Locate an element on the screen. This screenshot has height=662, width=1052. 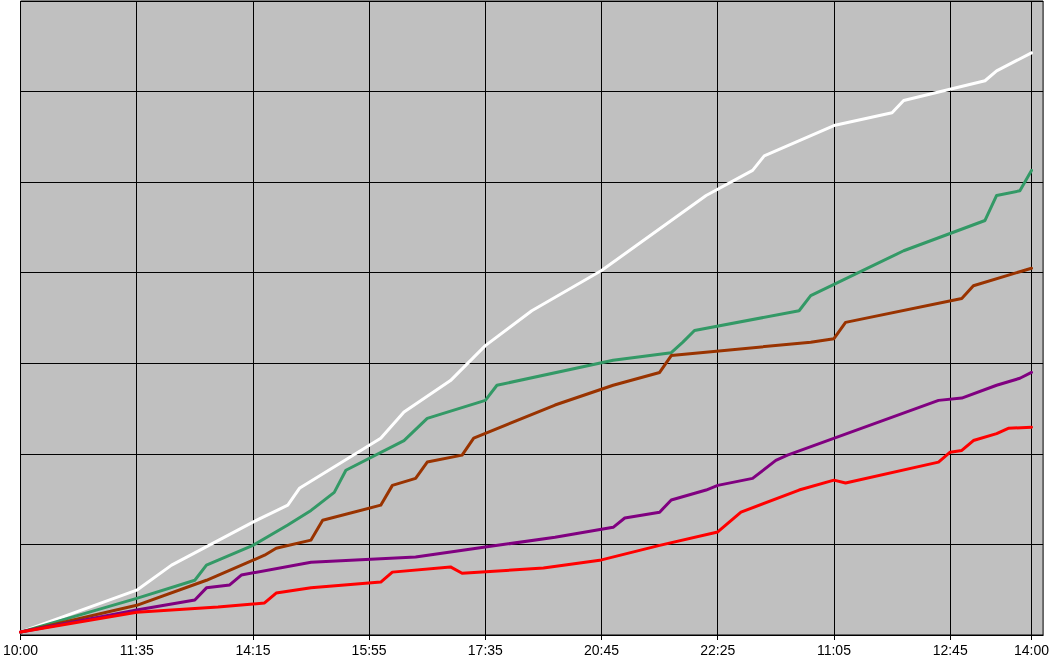
x-tick-label: 12:45 is located at coordinates (950, 650).